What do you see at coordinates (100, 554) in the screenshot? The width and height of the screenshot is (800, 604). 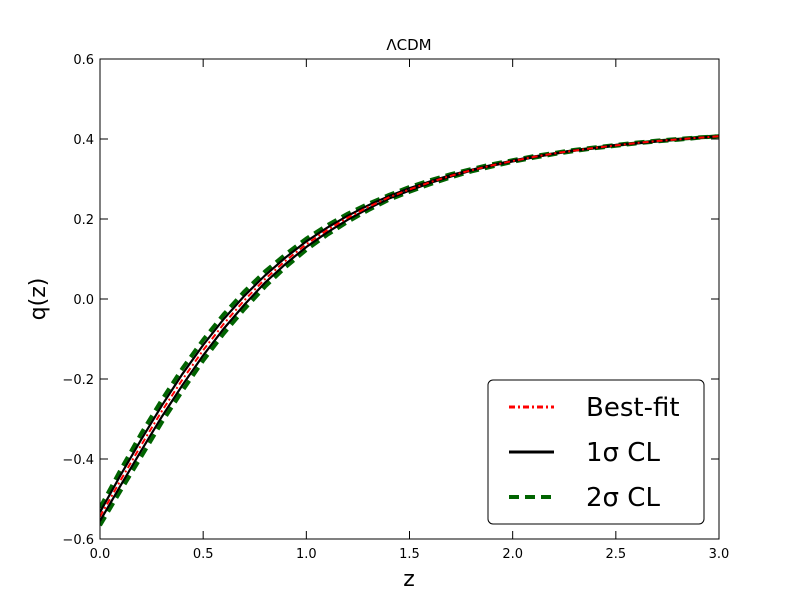 I see `x-tick-label: 0.0` at bounding box center [100, 554].